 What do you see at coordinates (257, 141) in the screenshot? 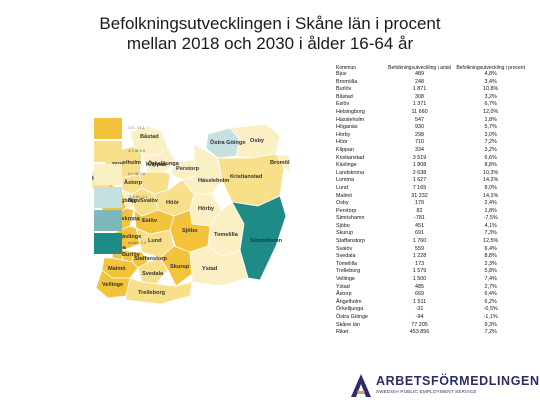
I see `map-label: Osby` at bounding box center [257, 141].